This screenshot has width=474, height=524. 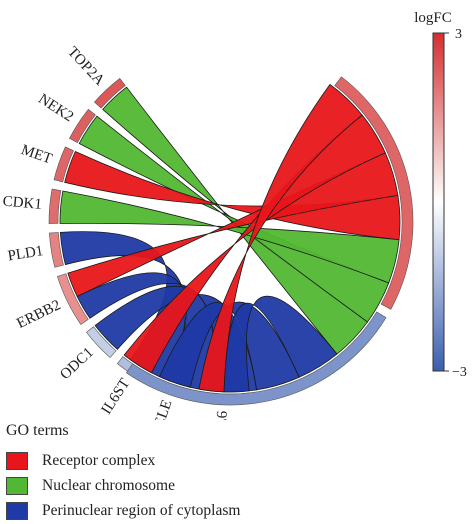 What do you see at coordinates (116, 397) in the screenshot?
I see `gene-label-il6st: IL6ST` at bounding box center [116, 397].